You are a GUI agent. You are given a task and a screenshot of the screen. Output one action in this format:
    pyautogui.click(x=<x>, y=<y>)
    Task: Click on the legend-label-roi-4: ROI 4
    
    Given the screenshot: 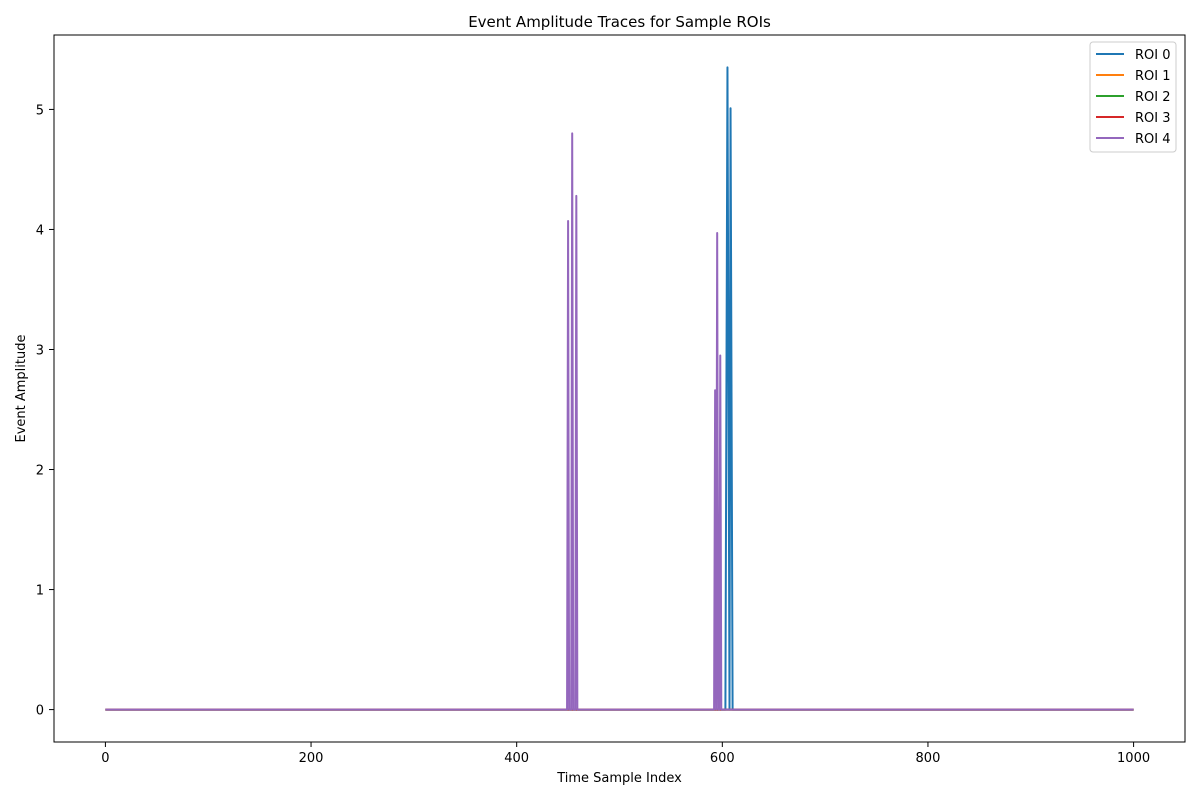 What is the action you would take?
    pyautogui.click(x=1153, y=139)
    